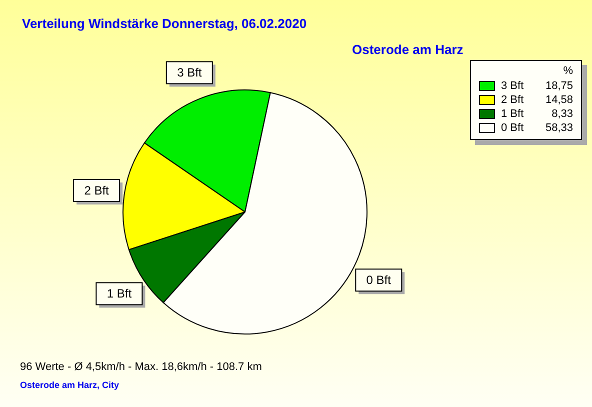  What do you see at coordinates (189, 73) in the screenshot?
I see `slice-label: 3 Bft` at bounding box center [189, 73].